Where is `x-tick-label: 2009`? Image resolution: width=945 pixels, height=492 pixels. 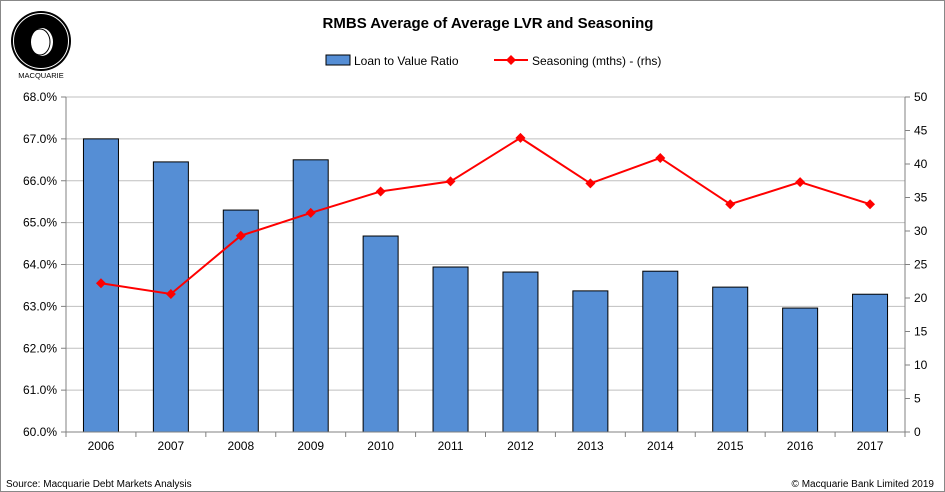
x-tick-label: 2009 is located at coordinates (310, 446).